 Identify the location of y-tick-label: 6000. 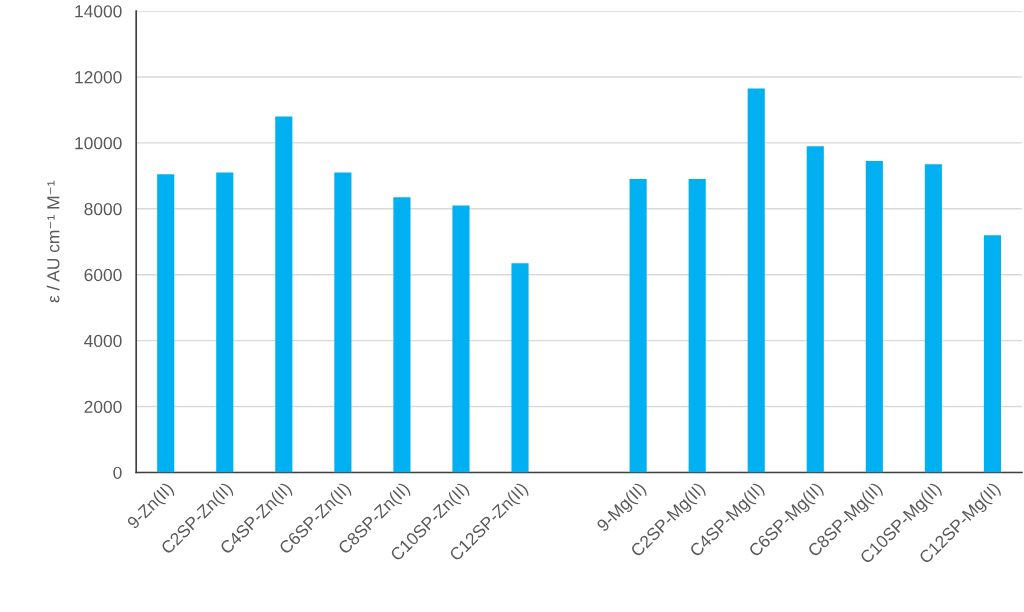
(103, 275).